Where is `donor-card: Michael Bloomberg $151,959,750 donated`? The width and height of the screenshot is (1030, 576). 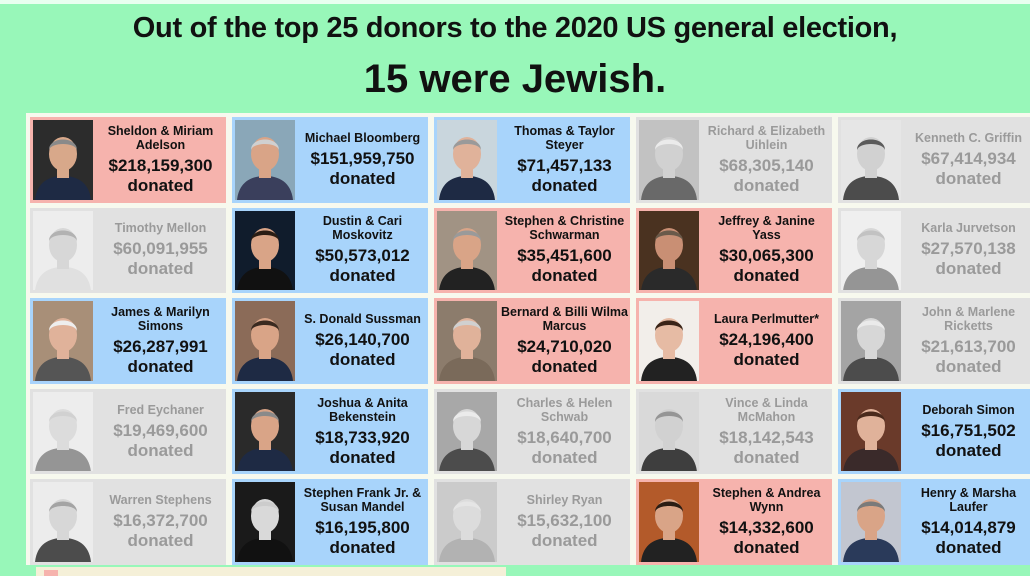 donor-card: Michael Bloomberg $151,959,750 donated is located at coordinates (330, 160).